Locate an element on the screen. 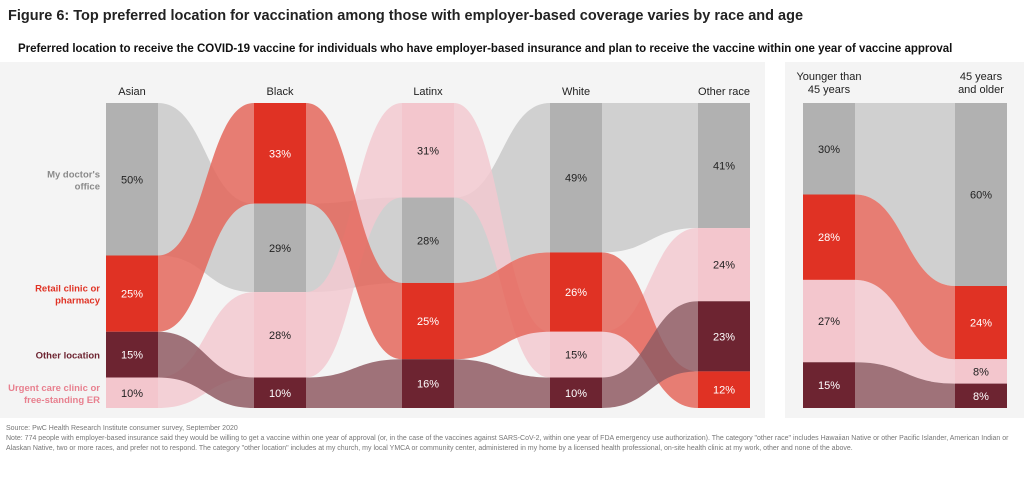 The width and height of the screenshot is (1024, 480). data-label-urgent: 10% is located at coordinates (132, 394).